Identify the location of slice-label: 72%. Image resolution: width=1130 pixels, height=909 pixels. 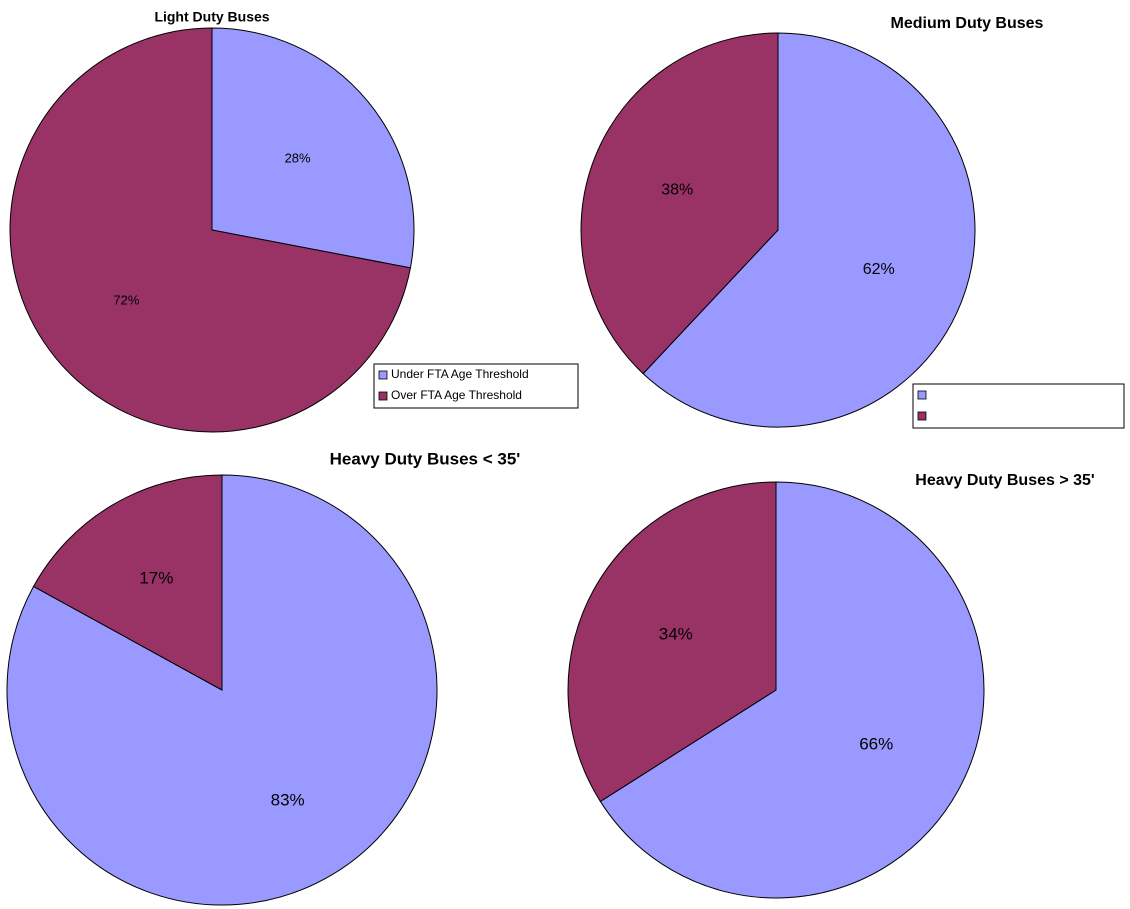
(126, 299).